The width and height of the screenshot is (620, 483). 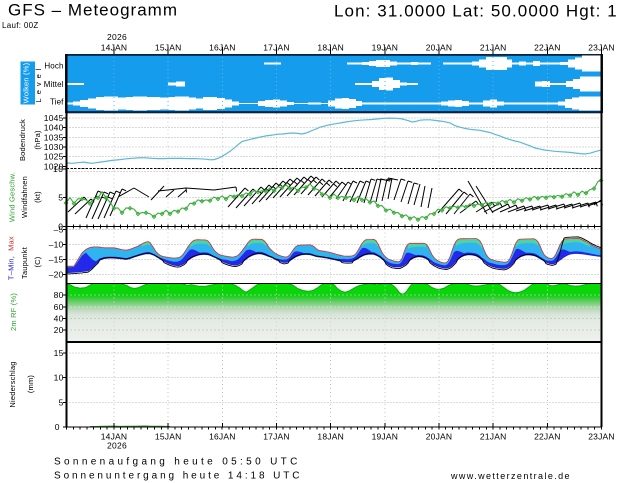 What do you see at coordinates (53, 66) in the screenshot?
I see `svg-text: Hoch` at bounding box center [53, 66].